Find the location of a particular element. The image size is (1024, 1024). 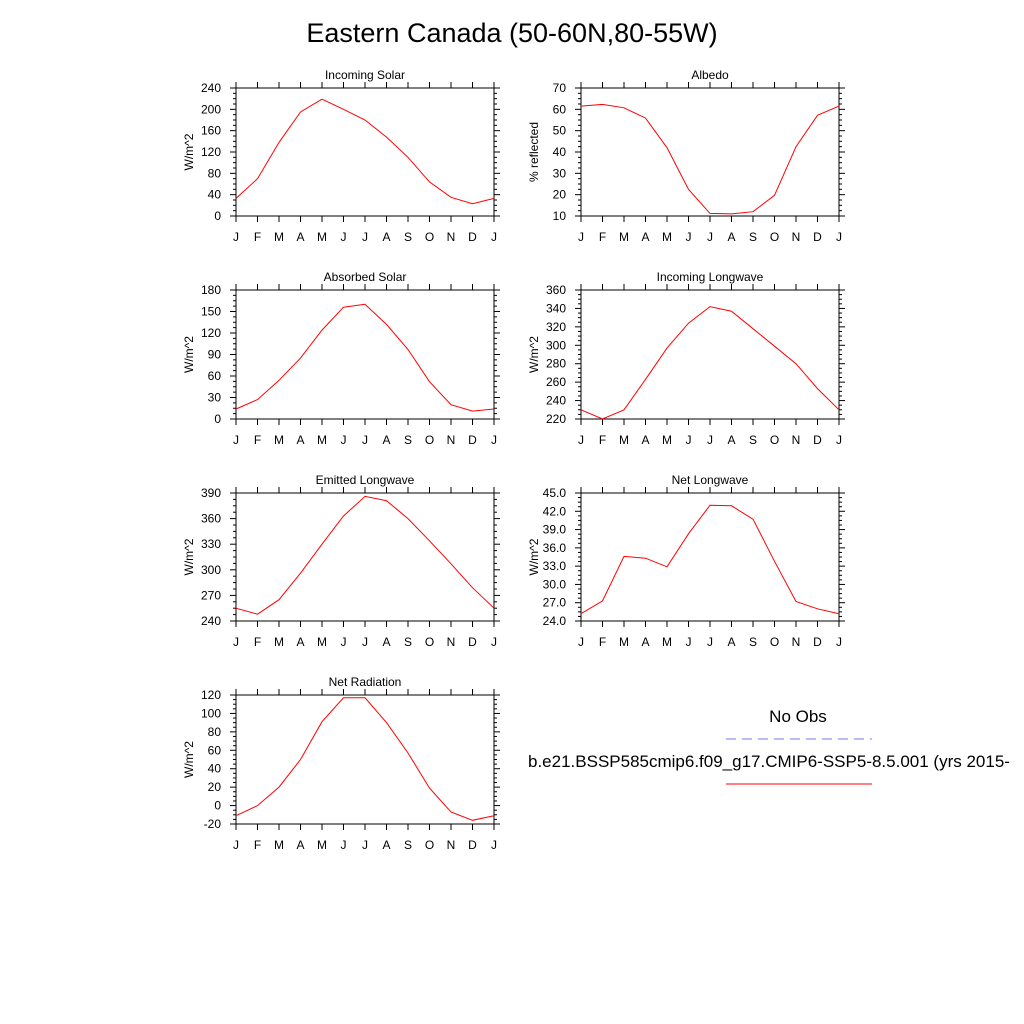

panel-title: Absorbed Solar is located at coordinates (365, 277).